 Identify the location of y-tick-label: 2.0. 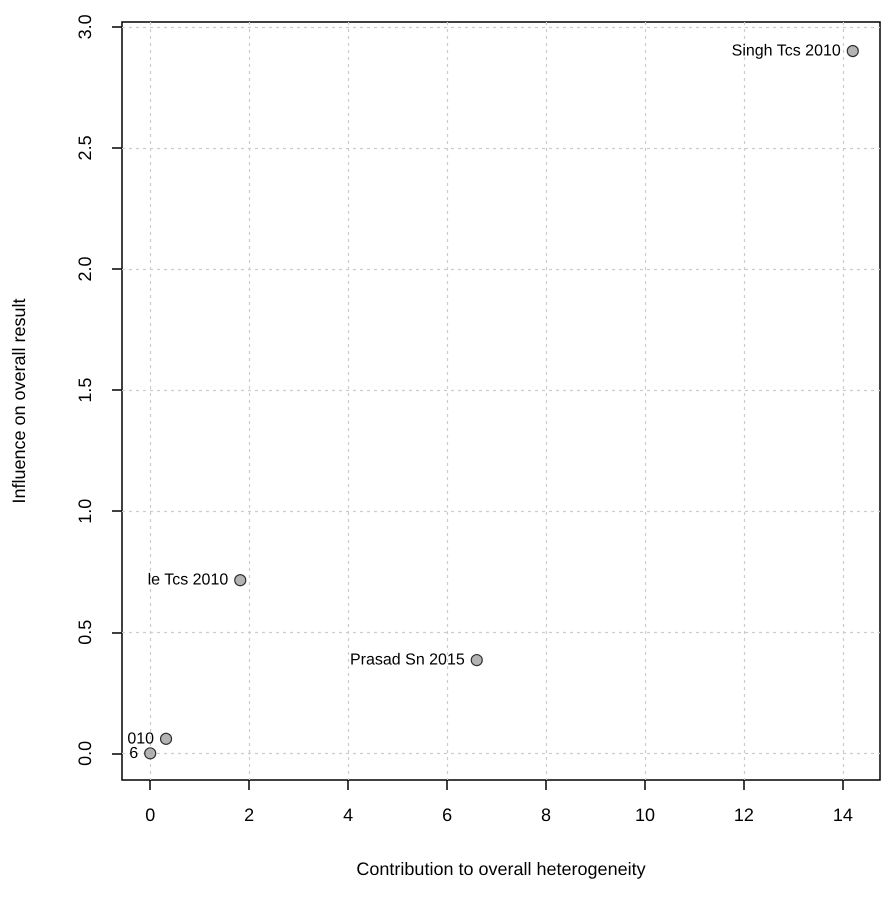
(85, 269).